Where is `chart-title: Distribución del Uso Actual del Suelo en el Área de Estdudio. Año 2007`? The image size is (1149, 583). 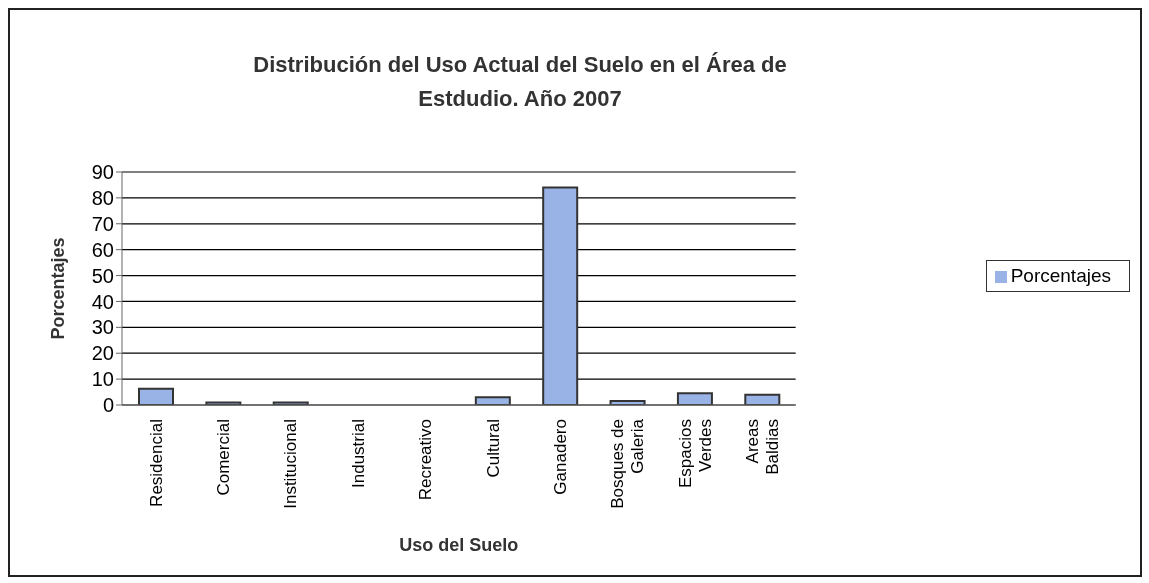
chart-title: Distribución del Uso Actual del Suelo en el Área de Estdudio. Año 2007 is located at coordinates (520, 82).